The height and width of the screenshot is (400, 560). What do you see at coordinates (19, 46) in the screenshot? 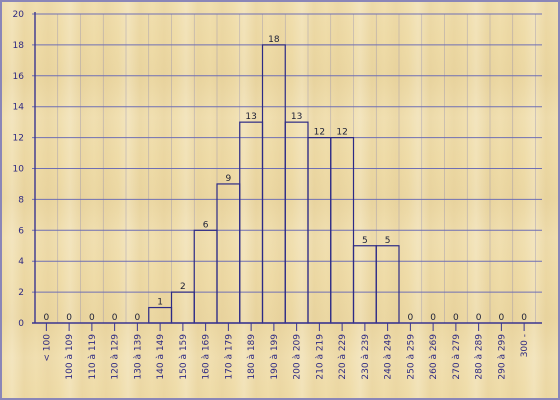
I see `y-tick-label: 18` at bounding box center [19, 46].